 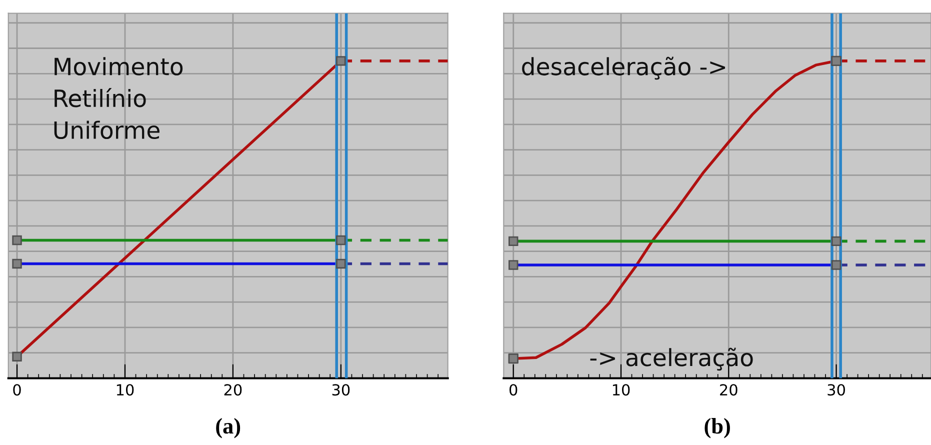 I want to click on x-axis-title: (a), so click(x=228, y=428).